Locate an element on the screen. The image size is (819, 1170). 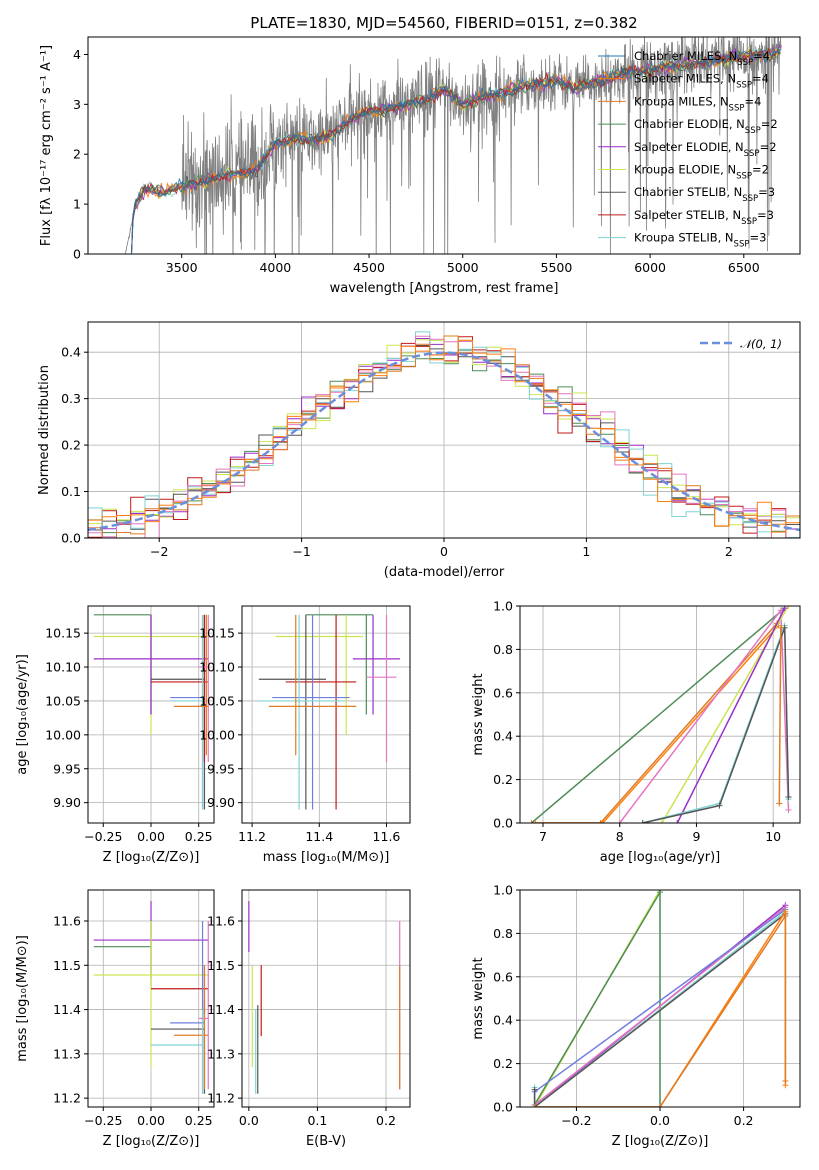
legend-entry: Kroupa ELODIE, NSSP=2 is located at coordinates (701, 172).